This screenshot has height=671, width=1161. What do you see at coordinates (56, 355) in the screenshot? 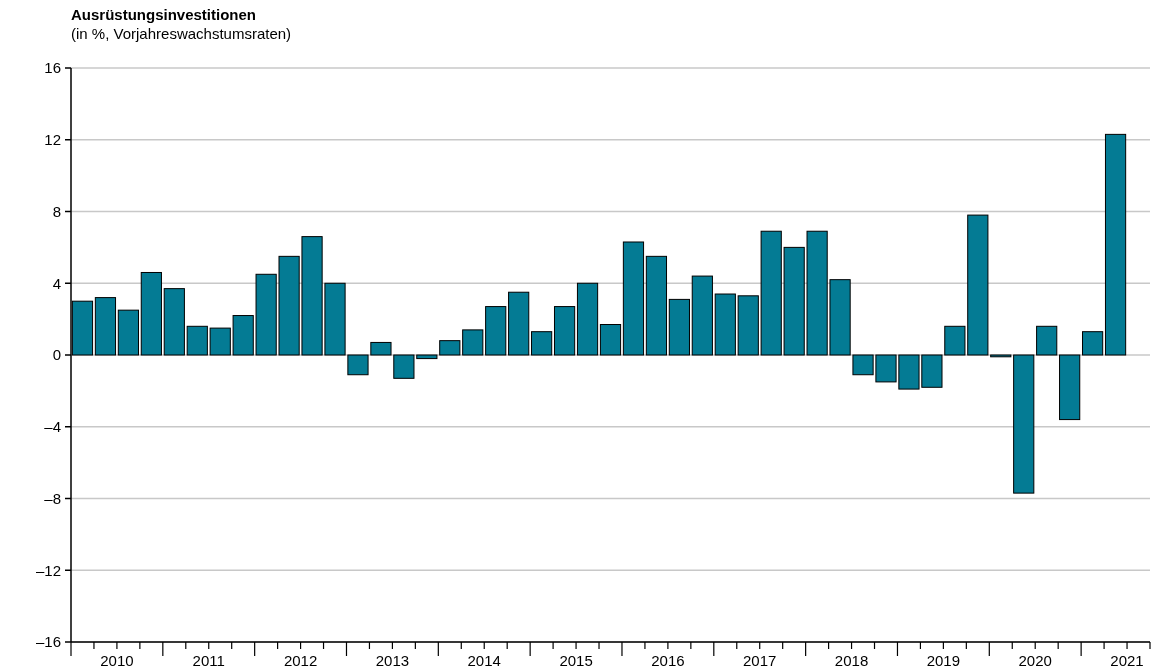
I see `y-tick-label: 0` at bounding box center [56, 355].